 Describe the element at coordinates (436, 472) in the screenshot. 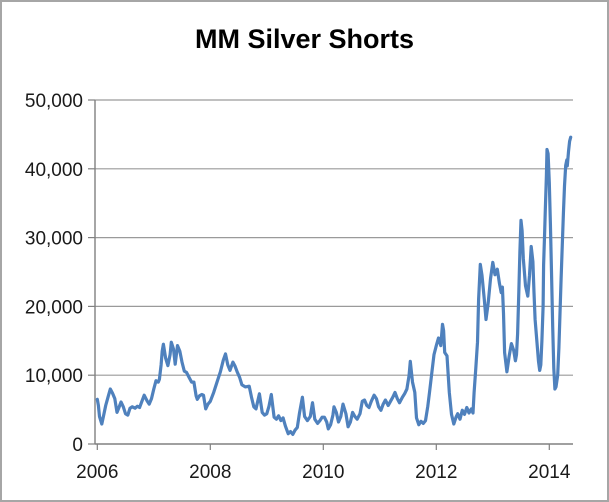

I see `x-tick-label: 2012` at that location.